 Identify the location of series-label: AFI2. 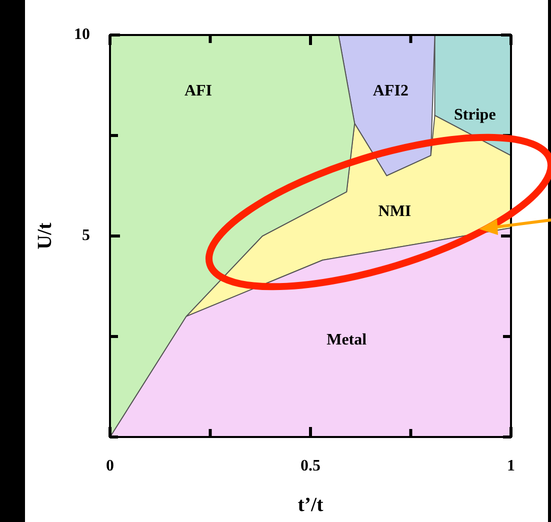
(390, 91).